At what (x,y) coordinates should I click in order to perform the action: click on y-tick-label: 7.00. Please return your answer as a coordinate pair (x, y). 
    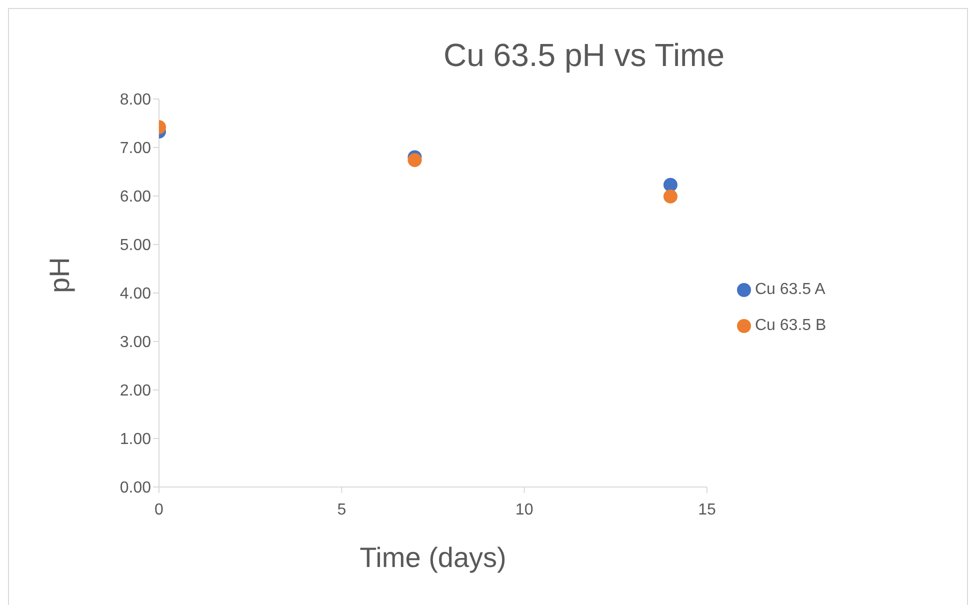
    Looking at the image, I should click on (136, 149).